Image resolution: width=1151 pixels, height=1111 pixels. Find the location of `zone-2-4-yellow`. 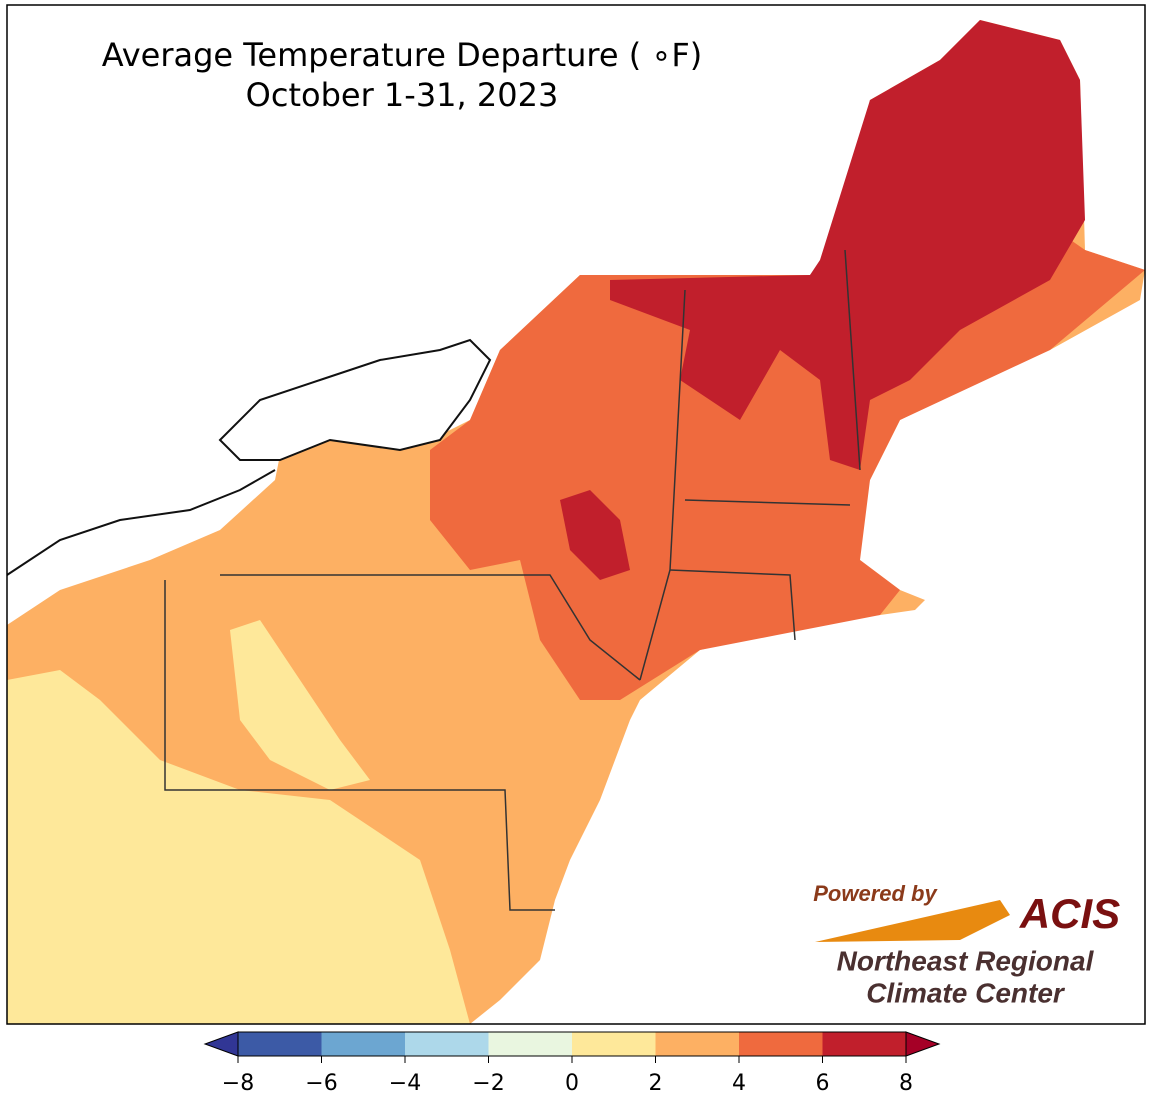

zone-2-4-yellow is located at coordinates (238, 847).